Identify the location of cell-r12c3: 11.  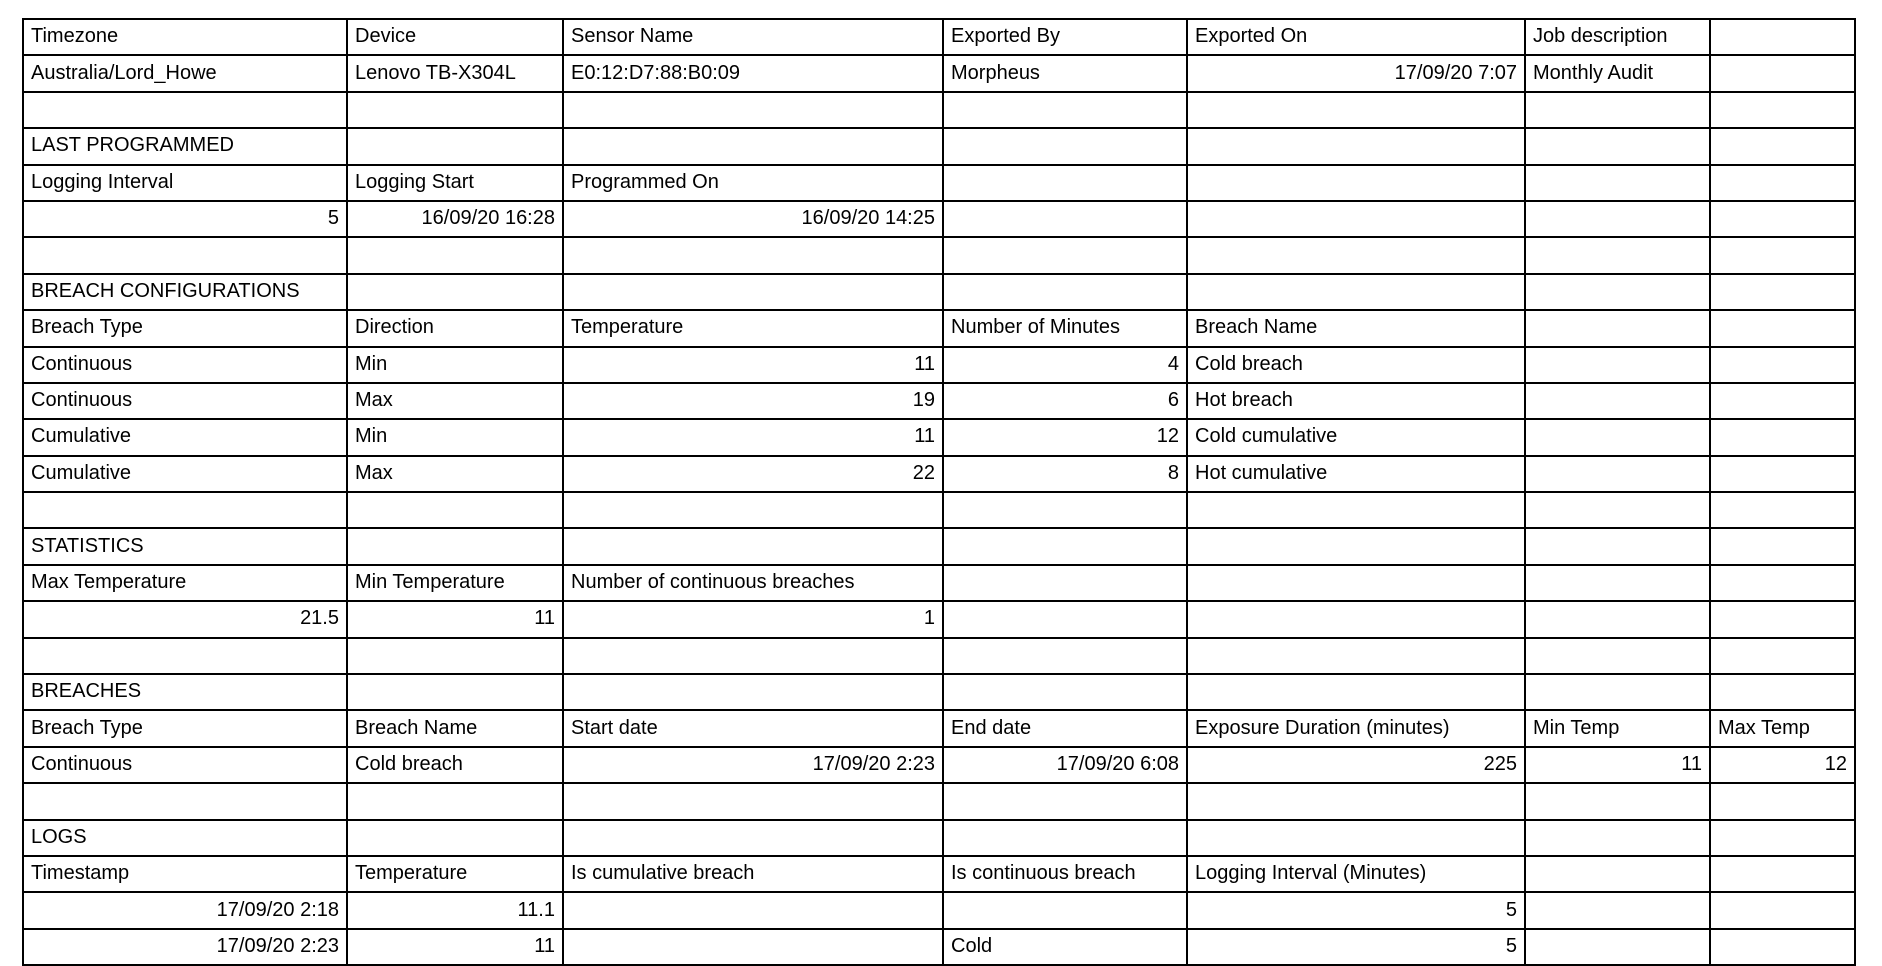
(753, 437).